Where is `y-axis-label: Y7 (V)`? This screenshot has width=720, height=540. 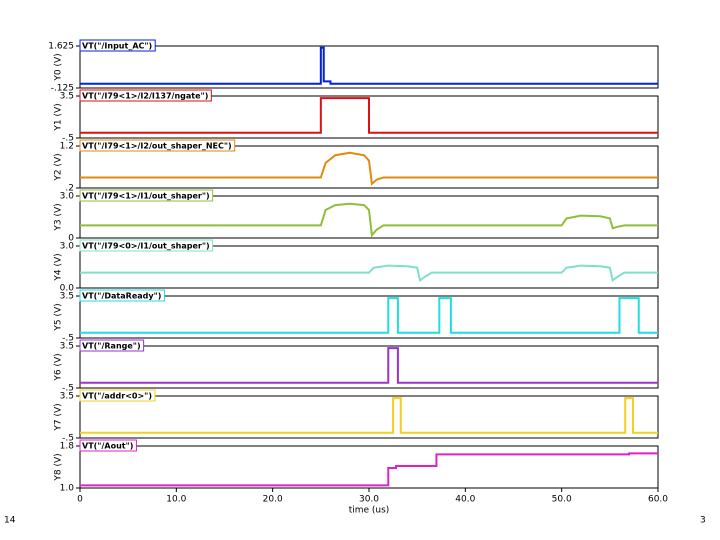
y-axis-label: Y7 (V) is located at coordinates (59, 417).